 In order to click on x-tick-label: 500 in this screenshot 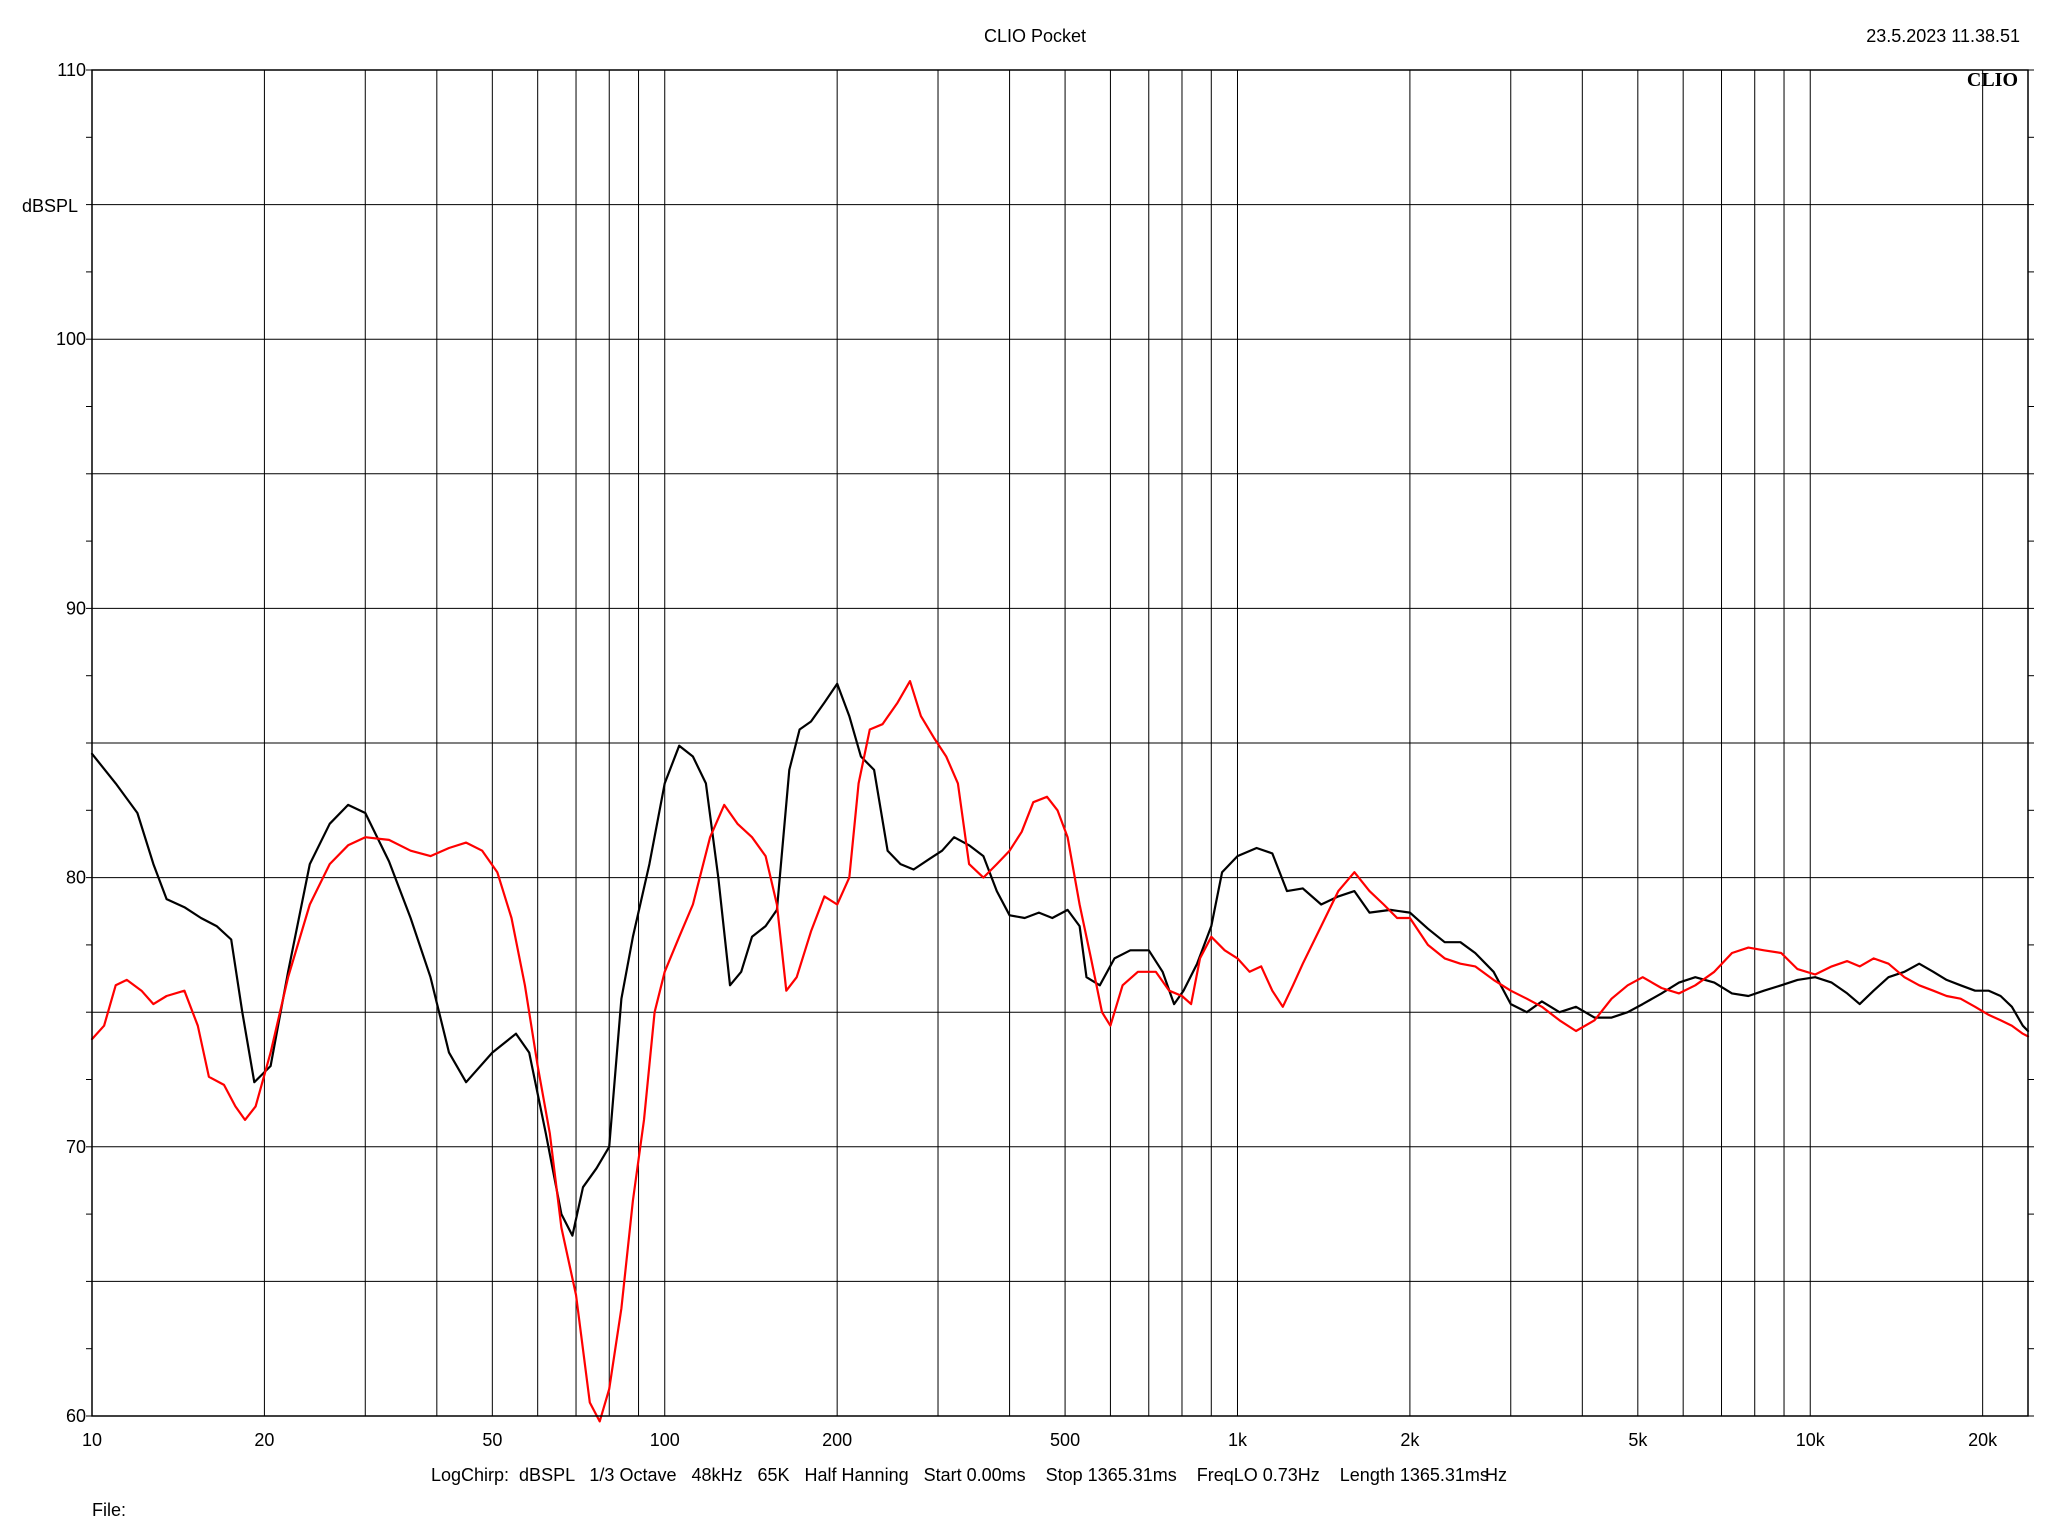, I will do `click(1065, 1440)`.